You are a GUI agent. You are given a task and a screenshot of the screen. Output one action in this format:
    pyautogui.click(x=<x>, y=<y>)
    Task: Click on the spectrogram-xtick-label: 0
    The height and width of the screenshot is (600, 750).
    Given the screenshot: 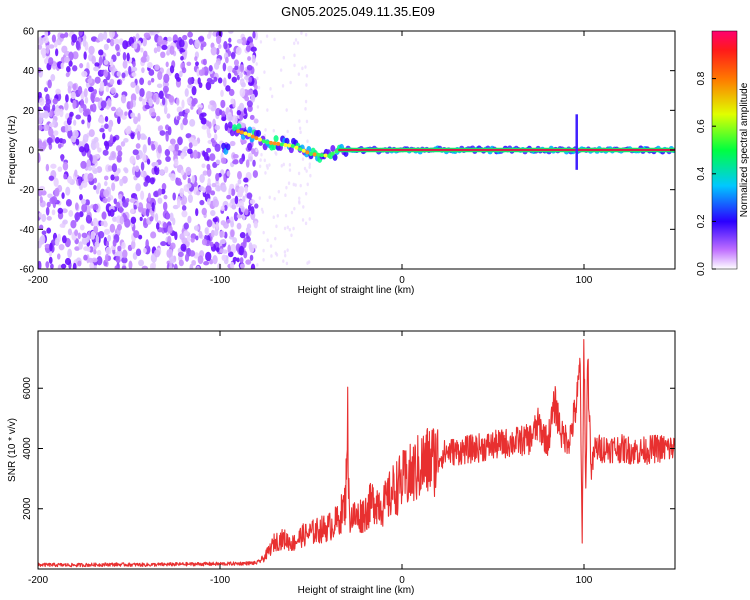 What is the action you would take?
    pyautogui.click(x=402, y=280)
    